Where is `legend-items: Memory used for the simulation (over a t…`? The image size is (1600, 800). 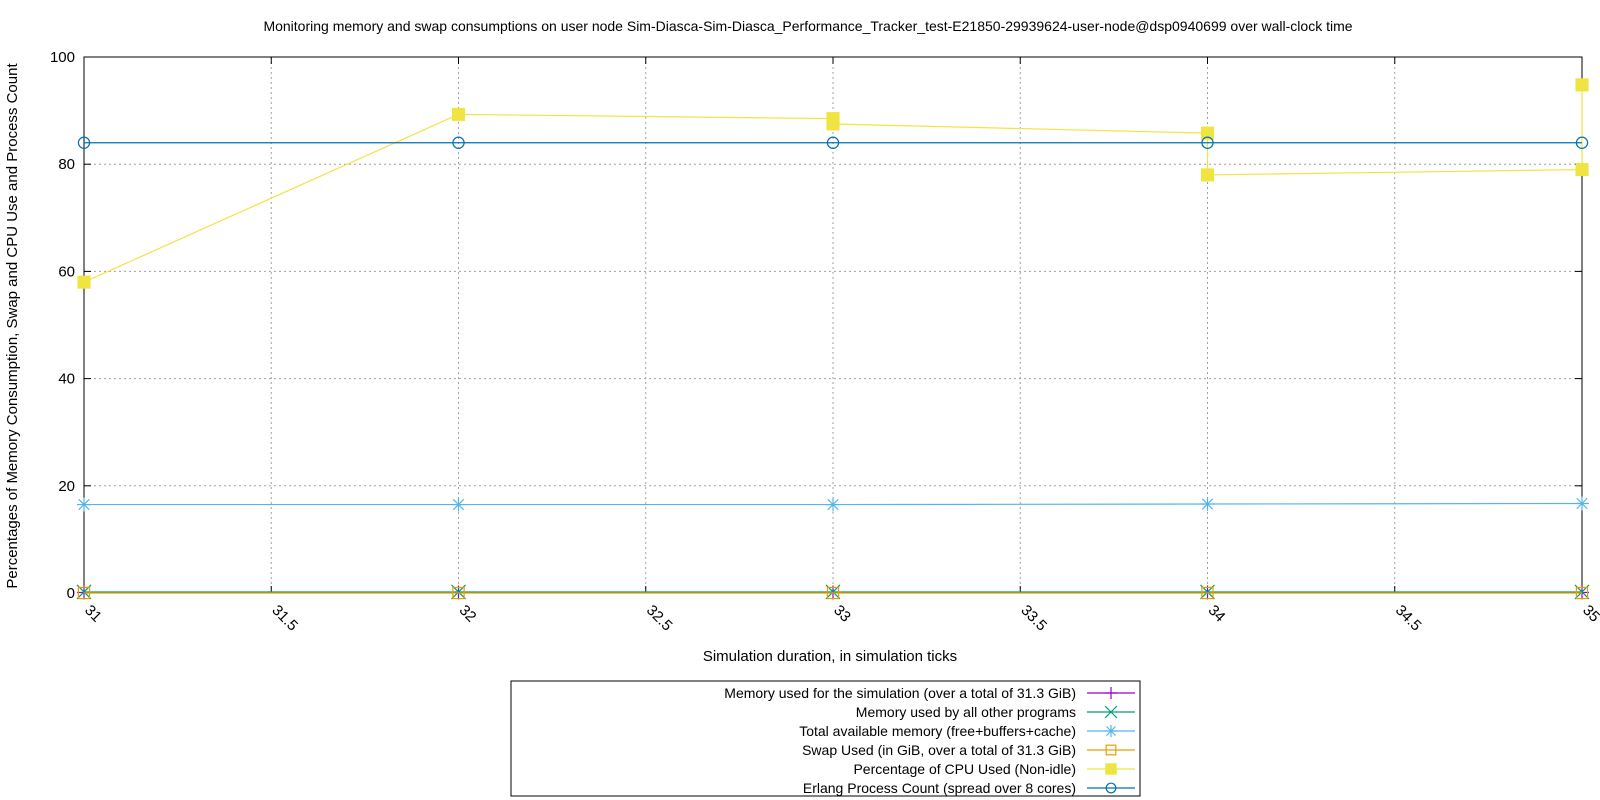
legend-items: Memory used for the simulation (over a t… is located at coordinates (929, 740).